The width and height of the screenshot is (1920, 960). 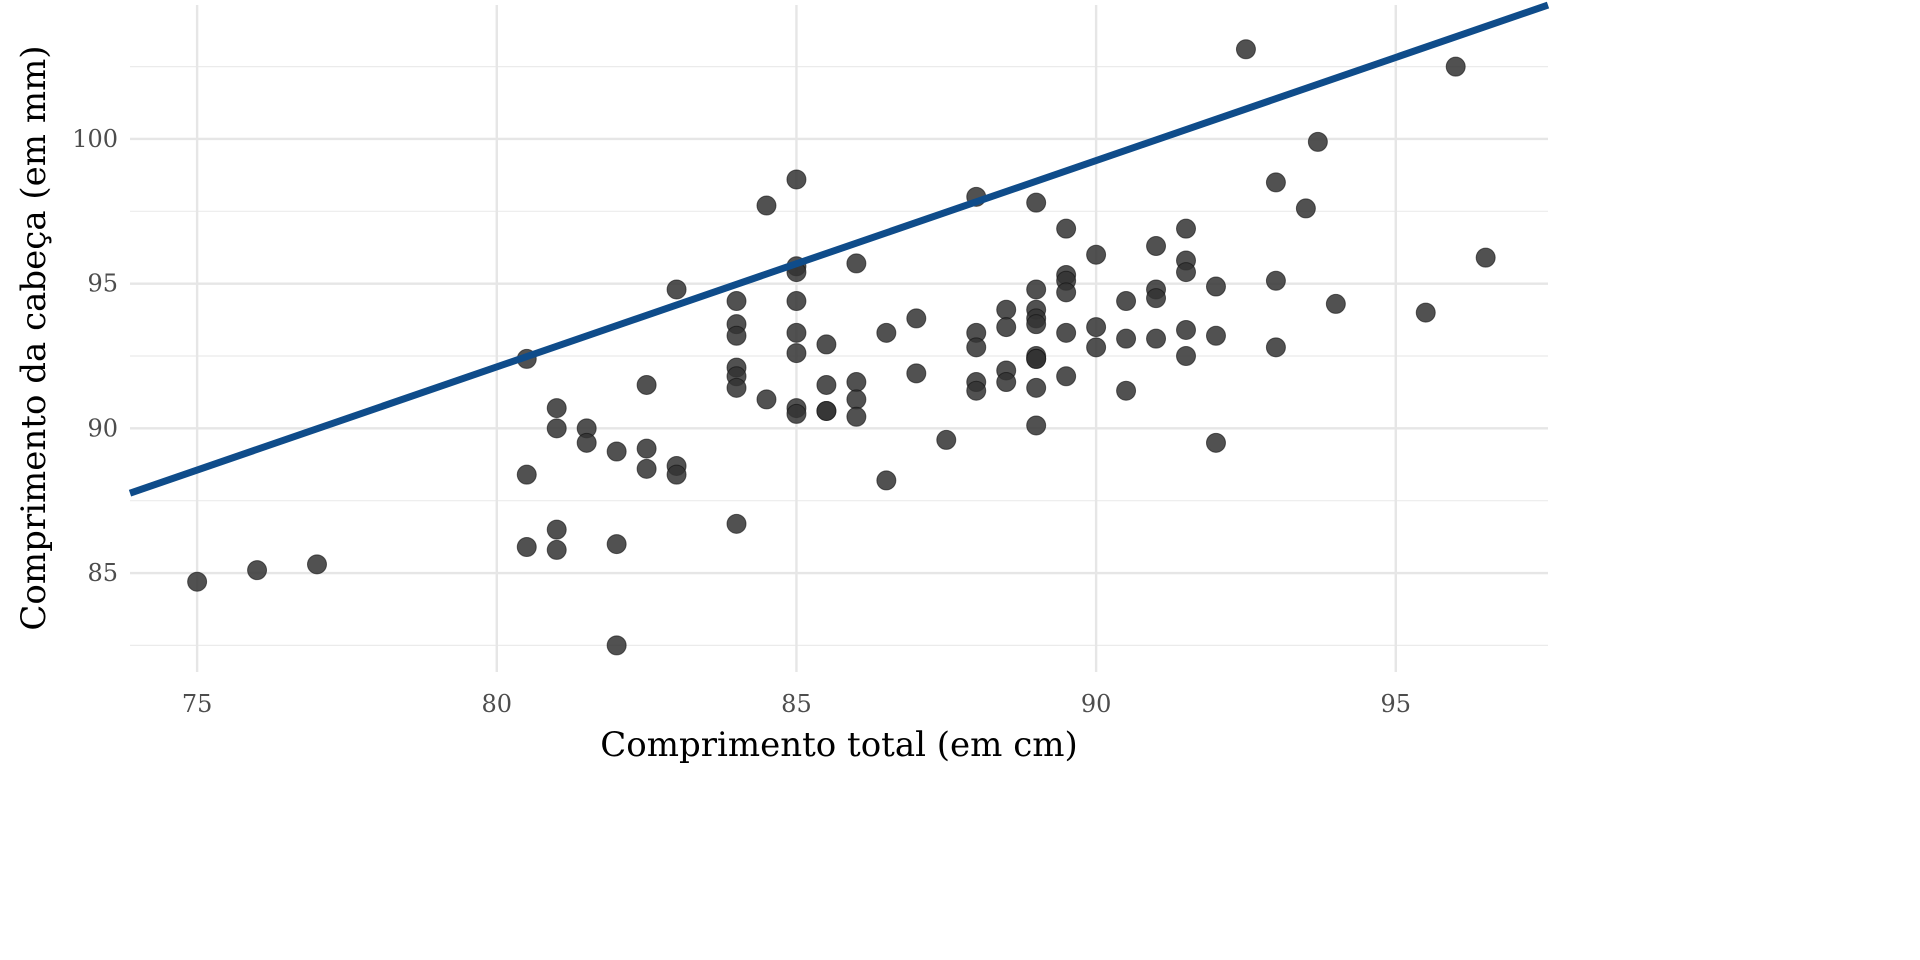 What do you see at coordinates (34, 337) in the screenshot?
I see `y-axis-label: Comprimento da cabeça (em mm)` at bounding box center [34, 337].